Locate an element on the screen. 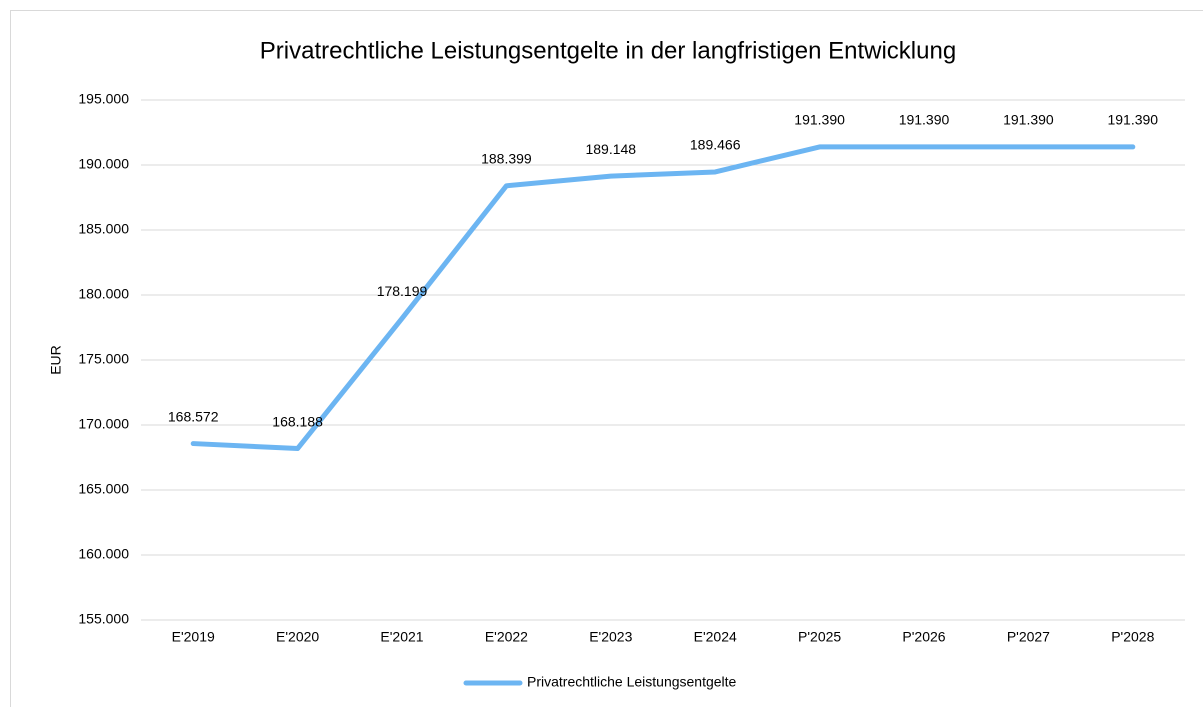 The height and width of the screenshot is (707, 1203). y-tick-label: 155.000 is located at coordinates (103, 619).